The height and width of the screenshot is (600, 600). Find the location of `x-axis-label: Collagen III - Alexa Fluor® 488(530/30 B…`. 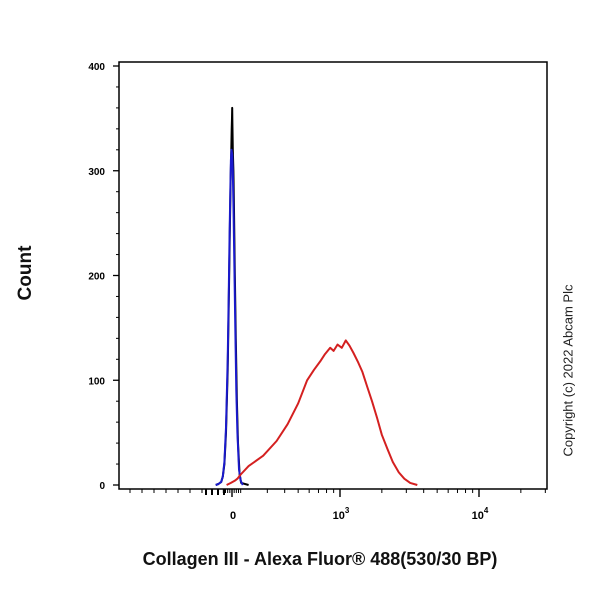

x-axis-label: Collagen III - Alexa Fluor® 488(530/30 B… is located at coordinates (320, 559).